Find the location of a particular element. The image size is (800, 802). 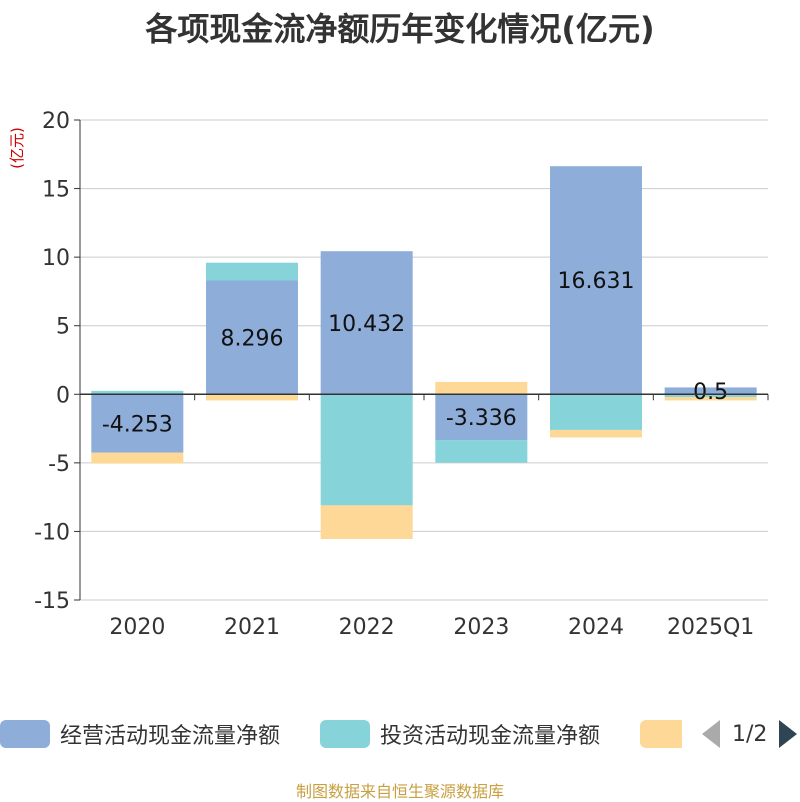

y-tick-label: 10 is located at coordinates (56, 258).